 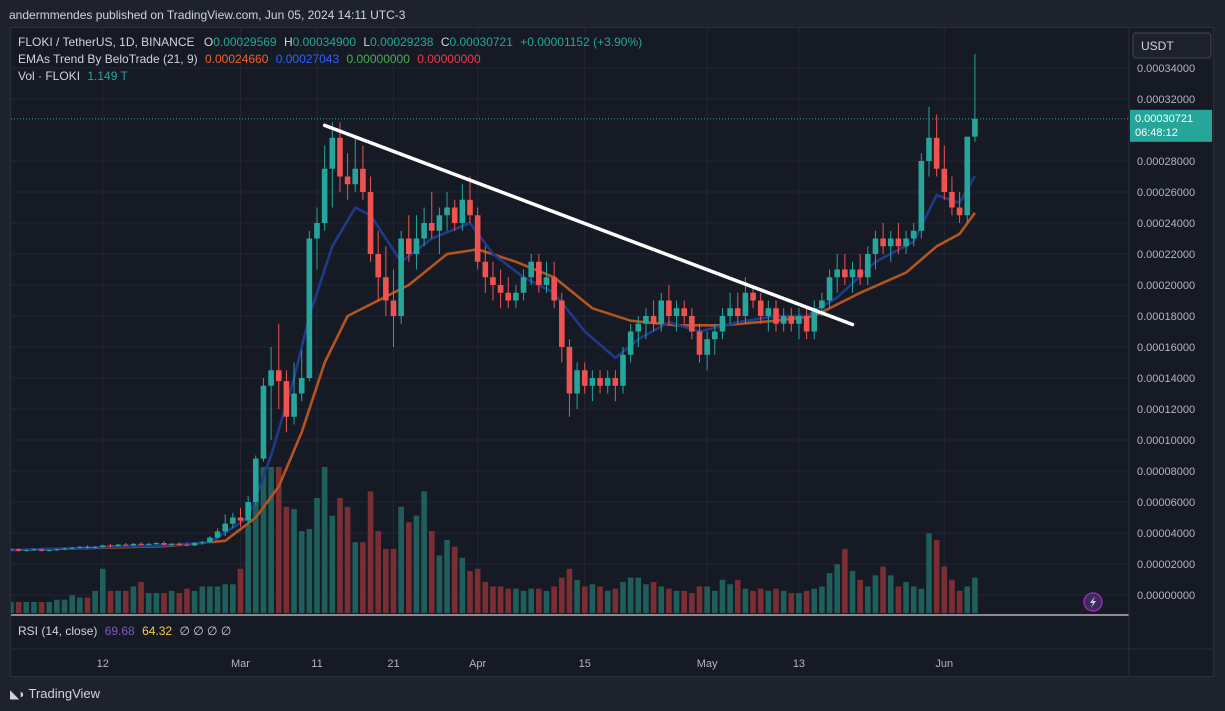 What do you see at coordinates (108, 59) in the screenshot?
I see `ema-indicator-name: EMAs Trend By BeloTrade (21, 9)` at bounding box center [108, 59].